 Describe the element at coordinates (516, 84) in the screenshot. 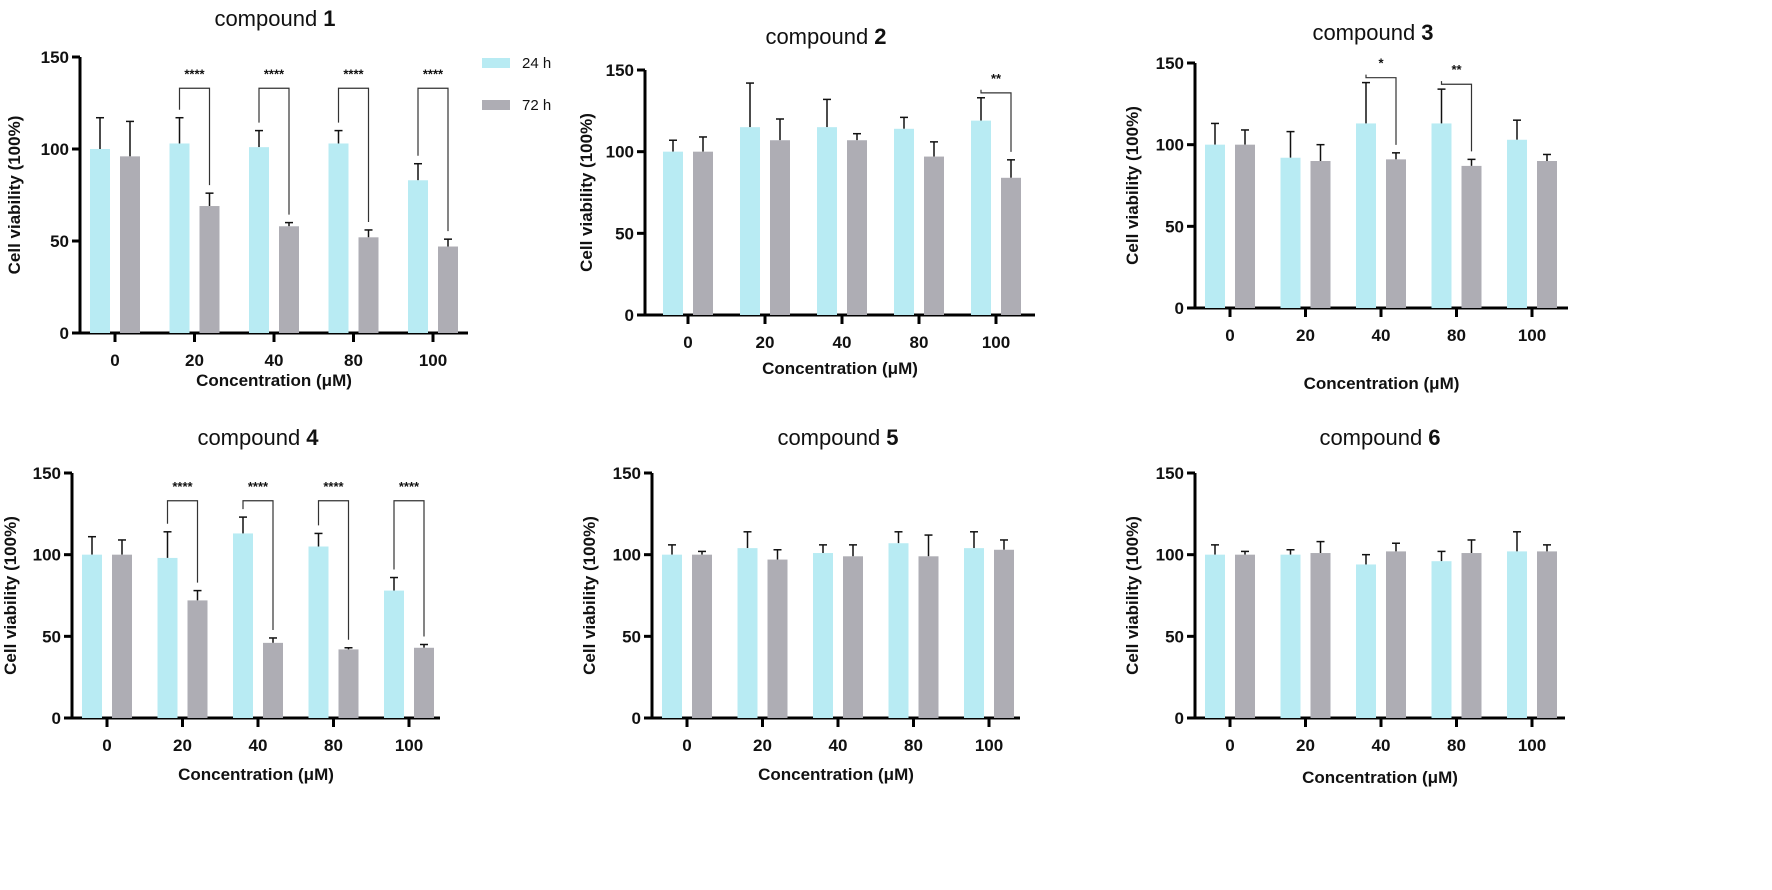

I see `legend: 24 h 72 h` at that location.